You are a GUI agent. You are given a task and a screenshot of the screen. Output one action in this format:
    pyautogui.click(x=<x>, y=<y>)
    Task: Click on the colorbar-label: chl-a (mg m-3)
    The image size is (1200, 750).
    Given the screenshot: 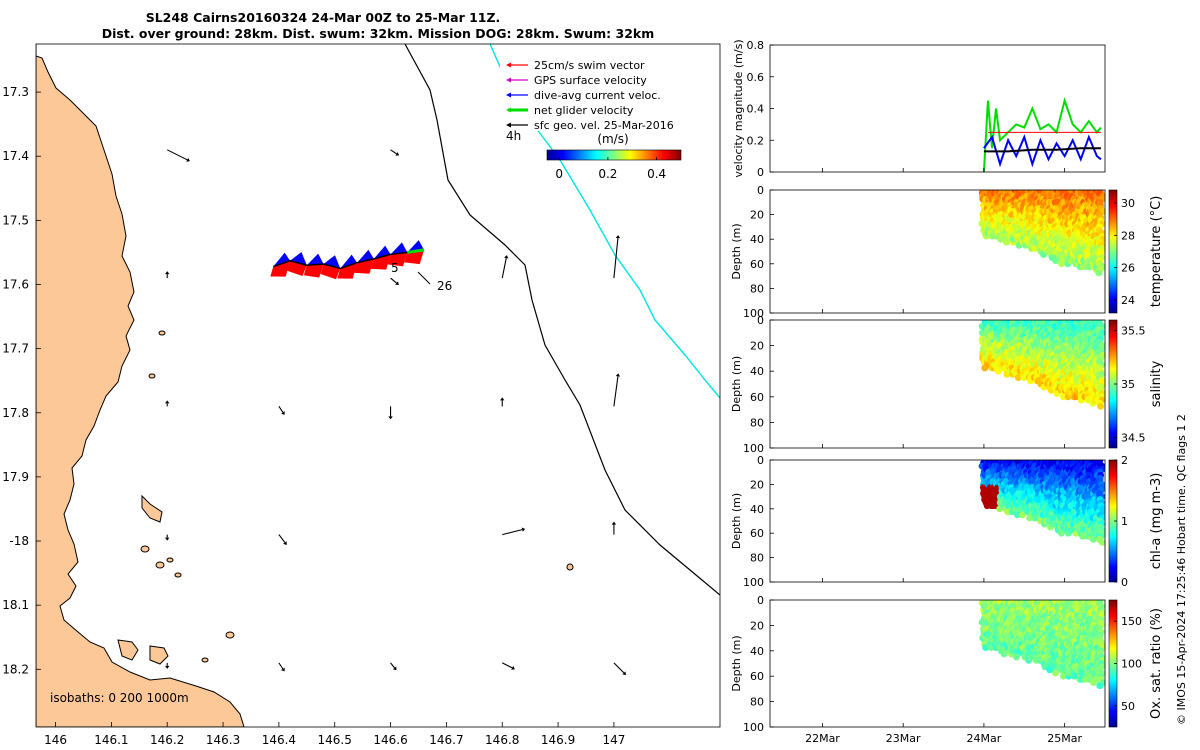 What is the action you would take?
    pyautogui.click(x=1156, y=521)
    